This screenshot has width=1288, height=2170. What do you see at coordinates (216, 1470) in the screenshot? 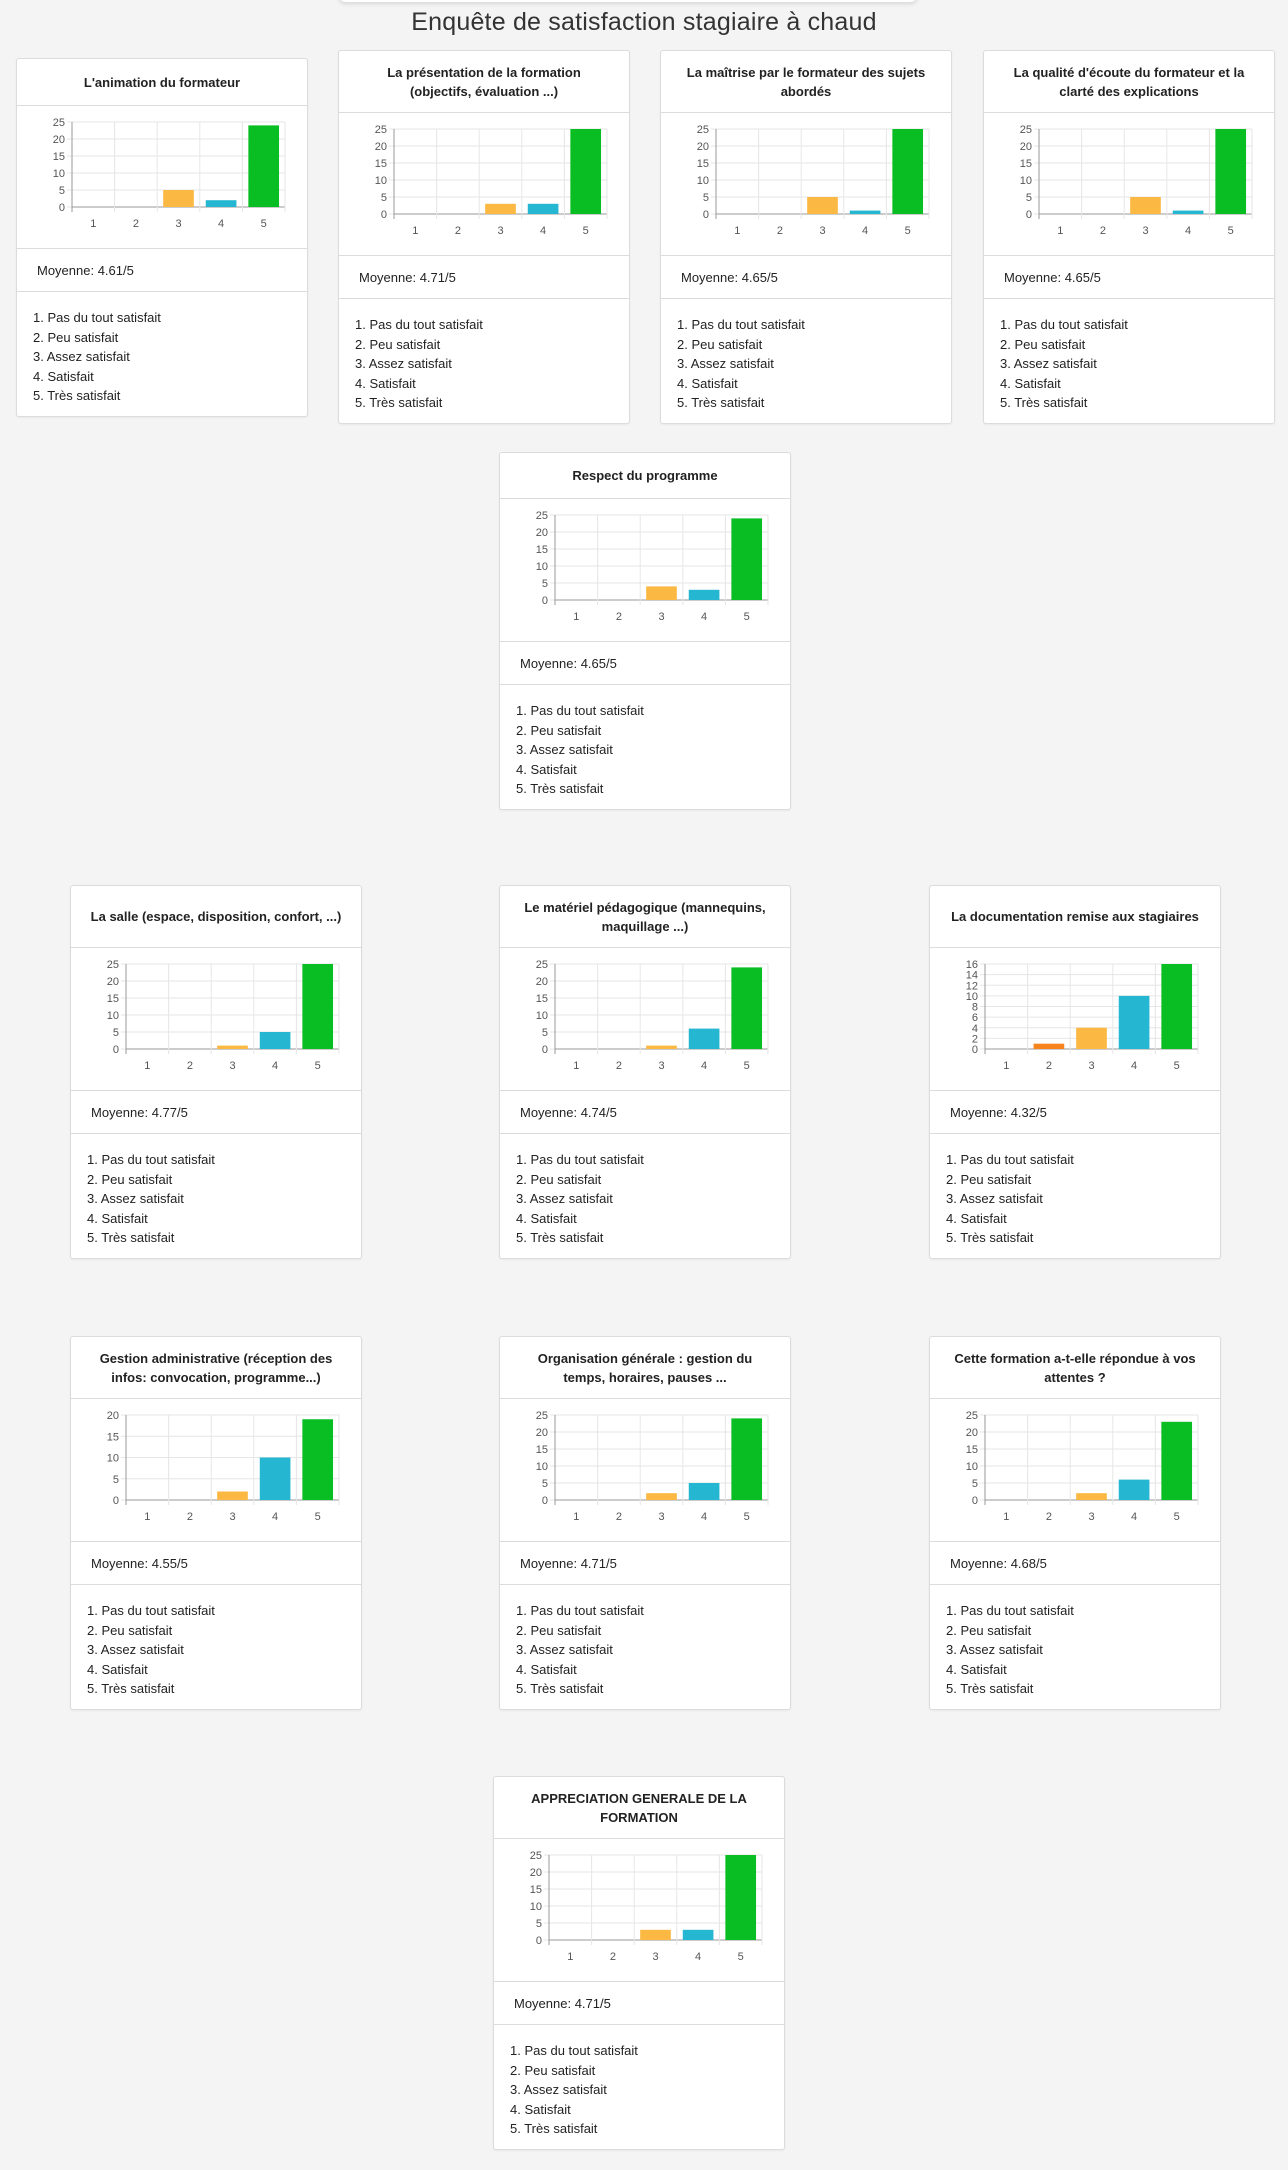
I see `bar-chart: 0 5 10 15 20 1 2 3 4 5` at bounding box center [216, 1470].